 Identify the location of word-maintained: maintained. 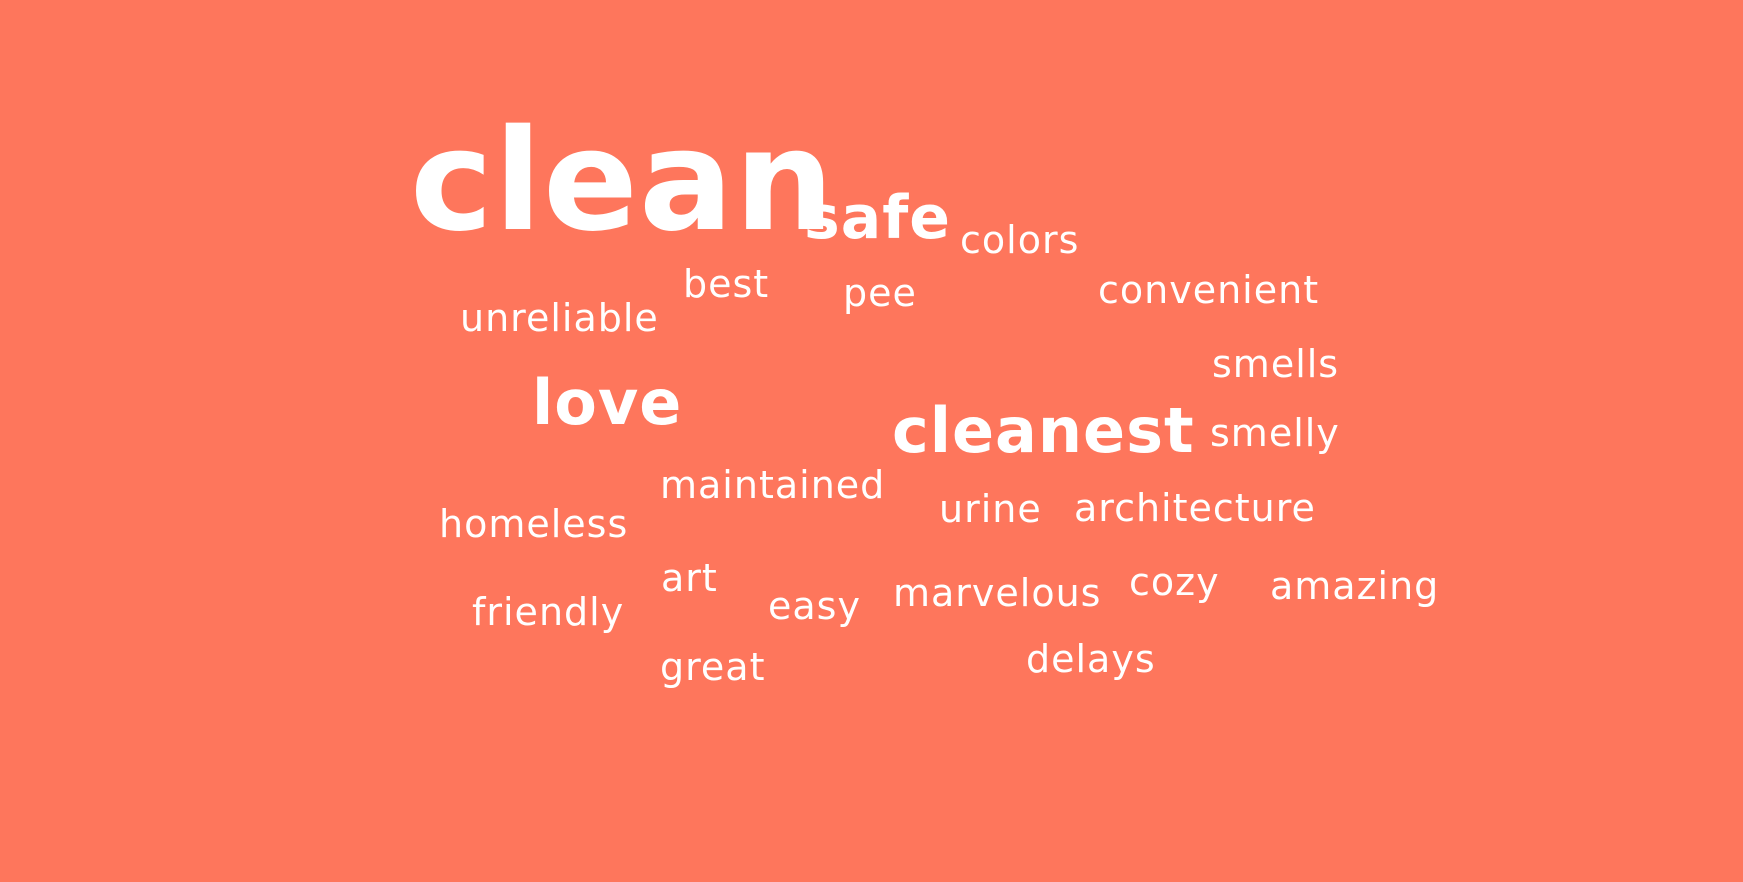
(773, 485).